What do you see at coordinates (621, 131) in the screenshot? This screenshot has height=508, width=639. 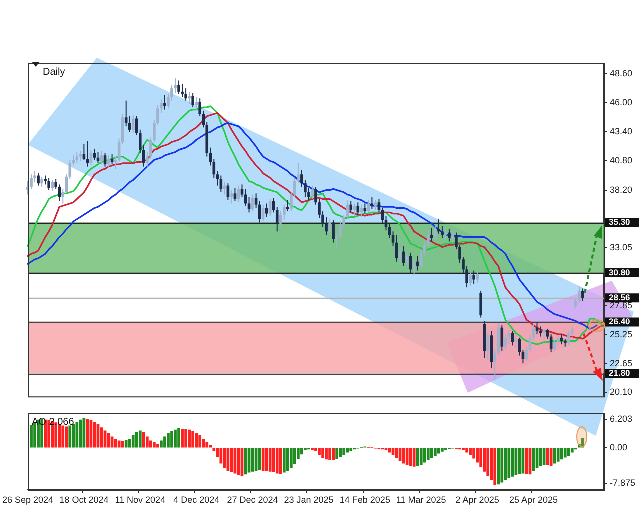 I see `y-tick-label: 43.40` at bounding box center [621, 131].